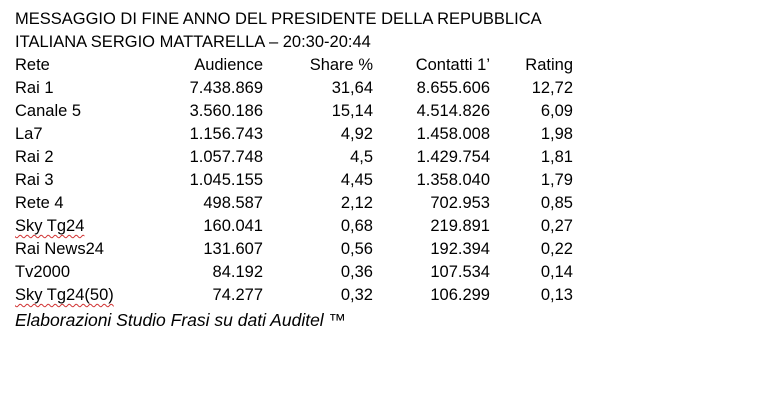 The height and width of the screenshot is (400, 777). I want to click on cell-rete-text: Sky Tg24(50), so click(64, 295).